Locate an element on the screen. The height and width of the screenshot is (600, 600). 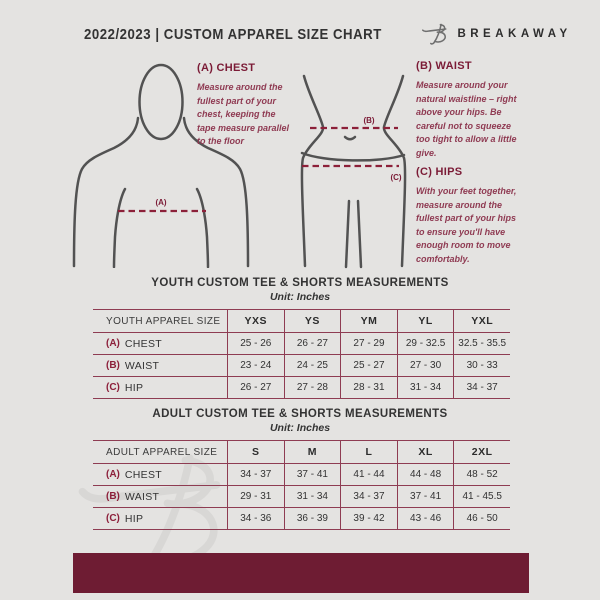
table-value-text: 27 - 29 is located at coordinates (369, 343).